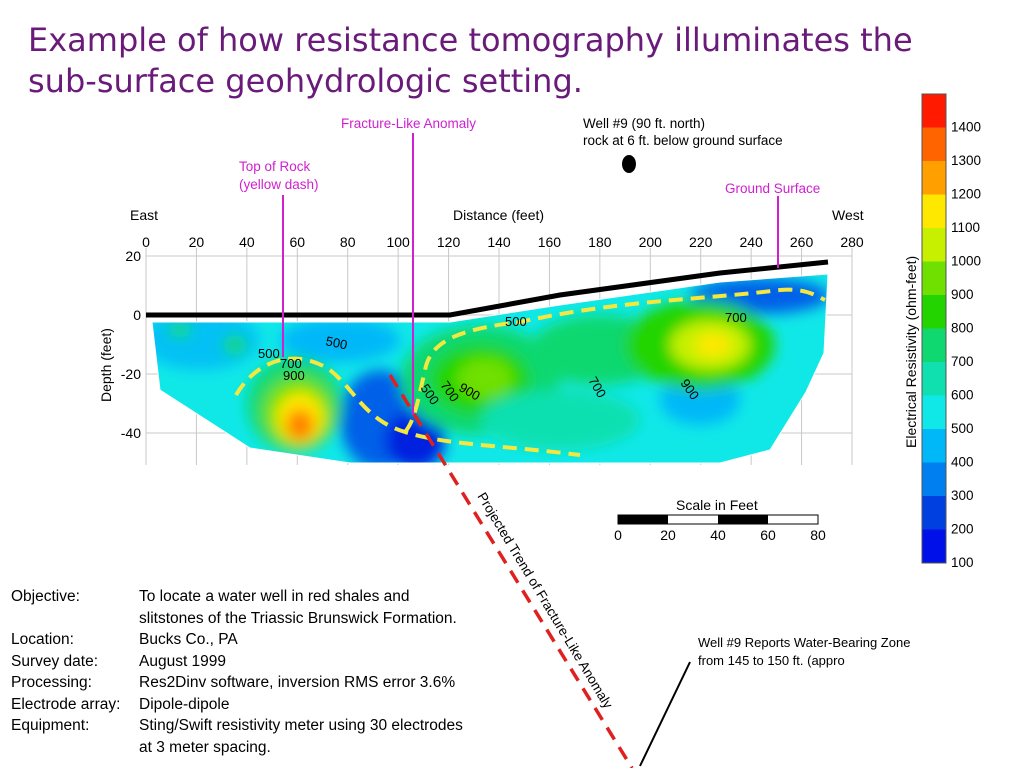 This screenshot has width=1024, height=768. Describe the element at coordinates (771, 660) in the screenshot. I see `well-report-line-2: from 145 to 150 ft. (appro` at that location.